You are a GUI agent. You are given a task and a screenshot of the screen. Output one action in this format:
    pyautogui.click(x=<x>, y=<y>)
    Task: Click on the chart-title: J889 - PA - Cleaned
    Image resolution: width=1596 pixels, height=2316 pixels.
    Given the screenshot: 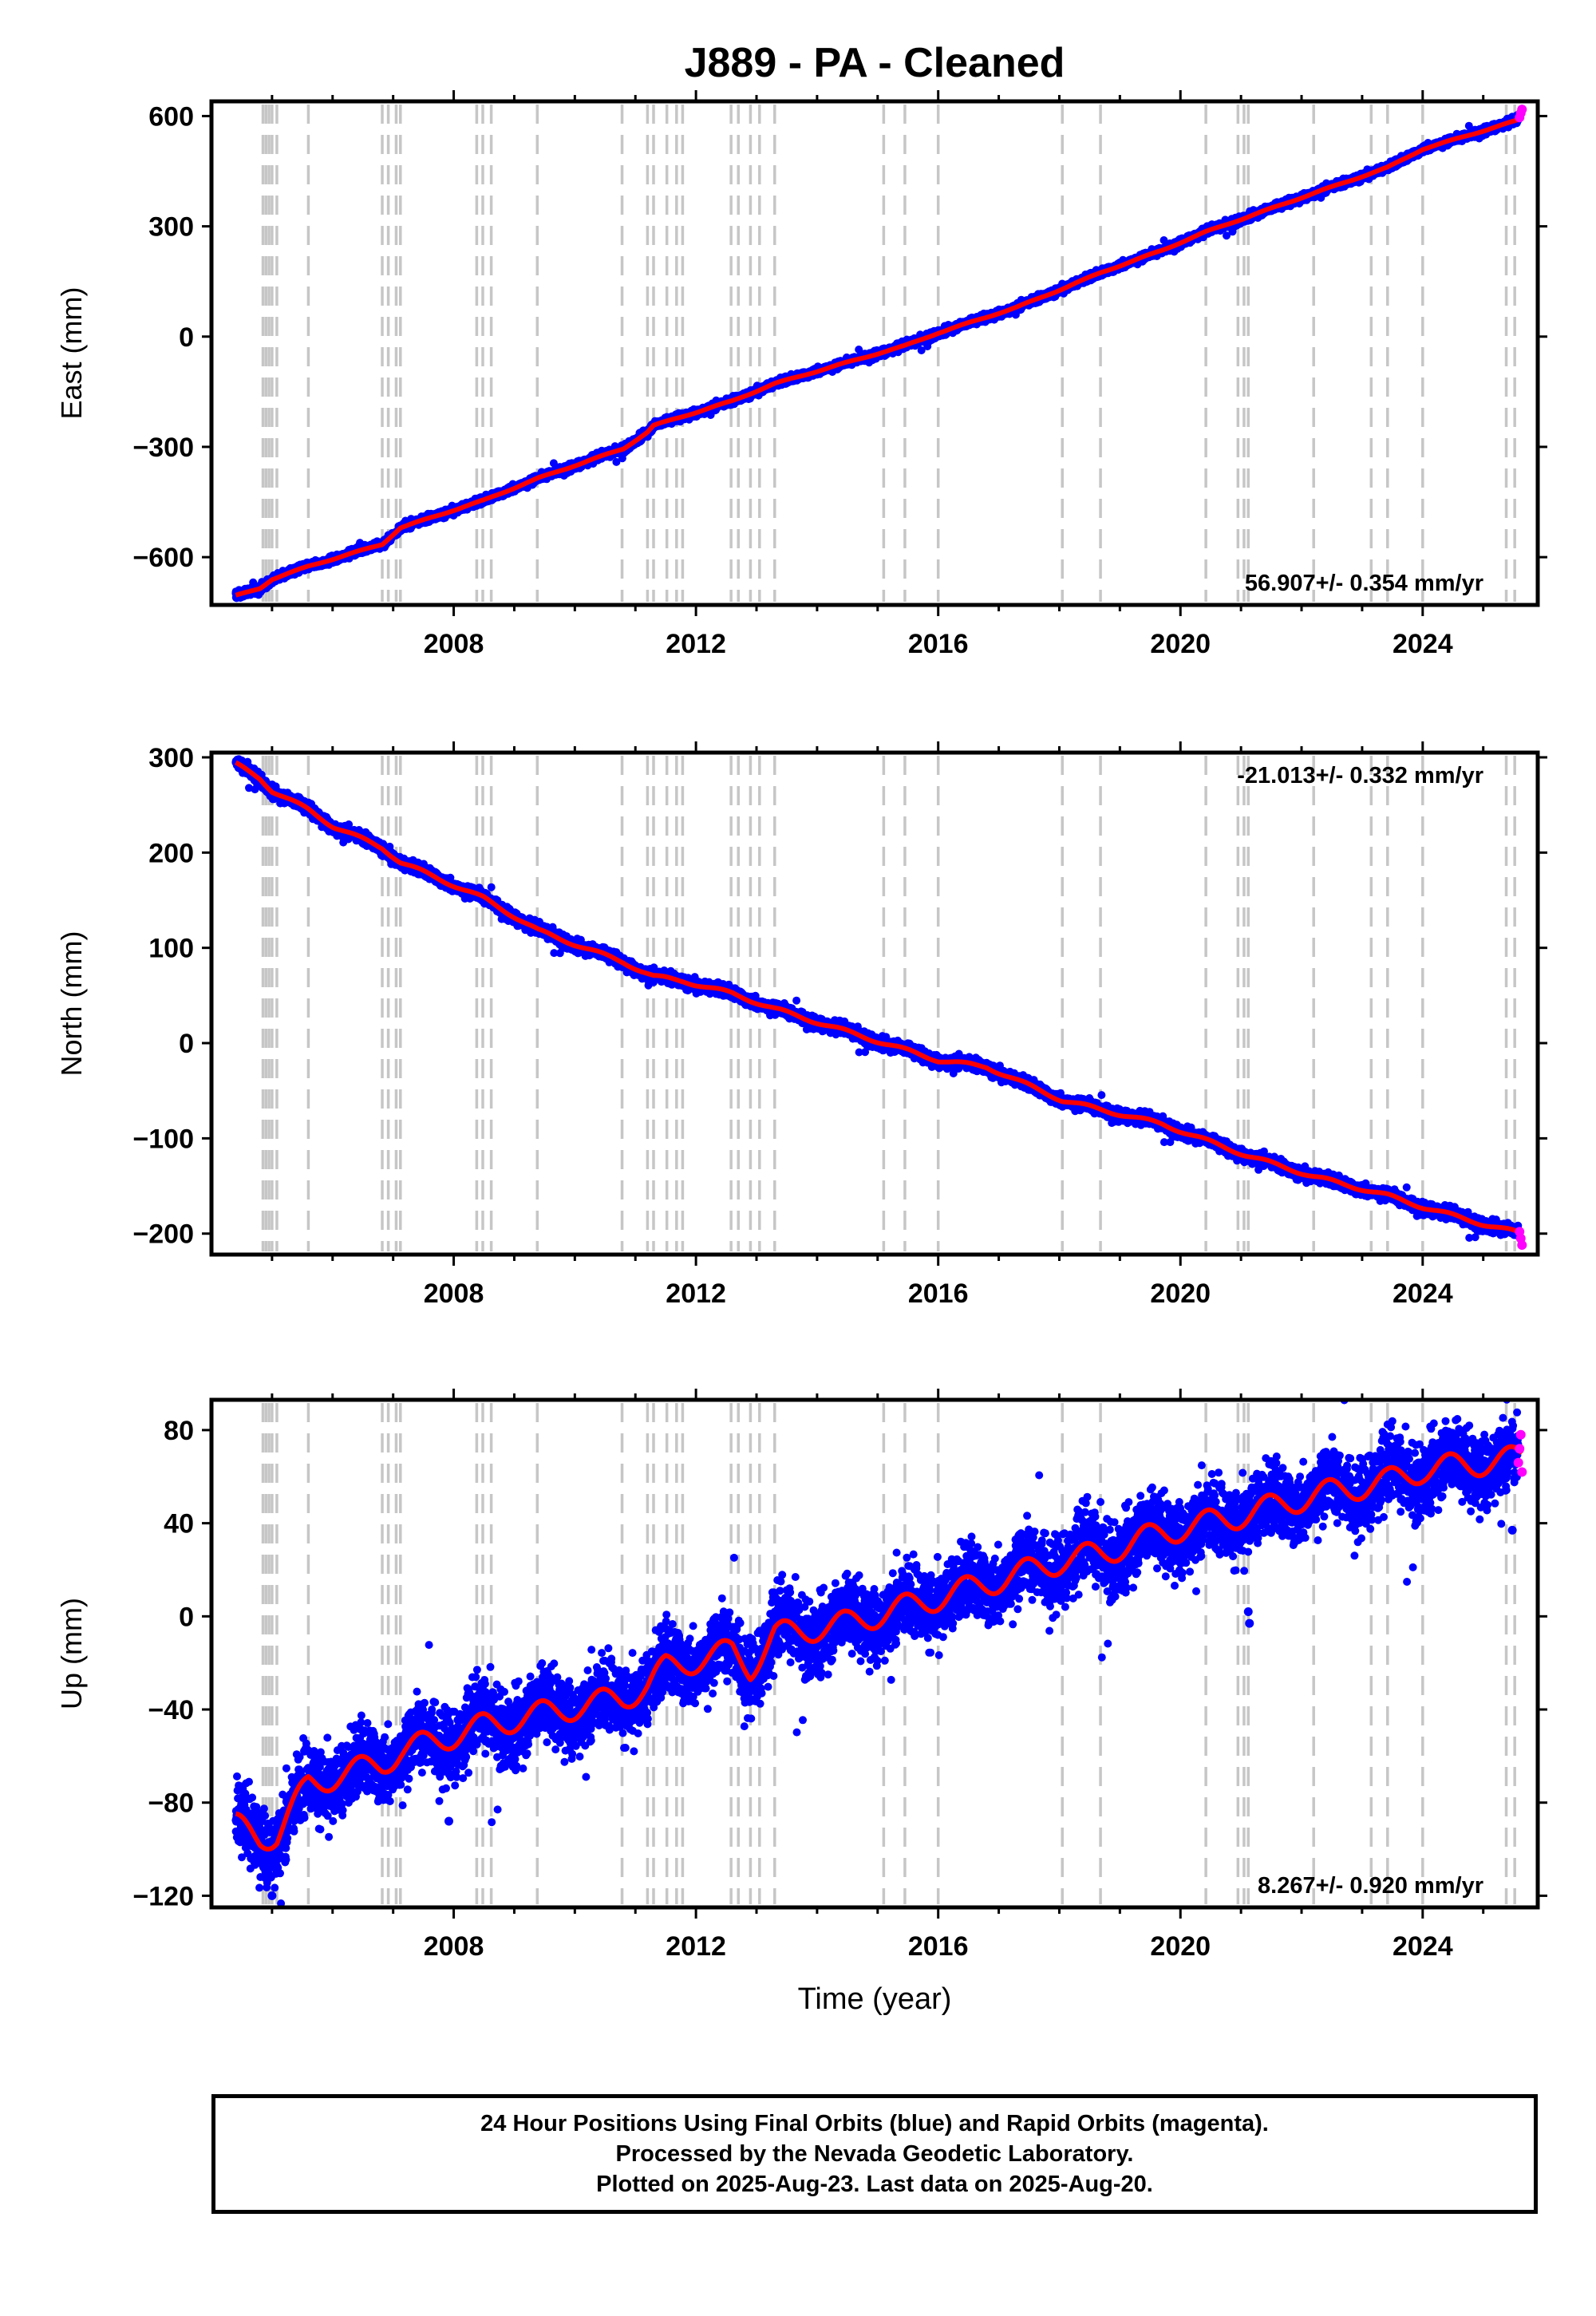 What is the action you would take?
    pyautogui.click(x=875, y=63)
    